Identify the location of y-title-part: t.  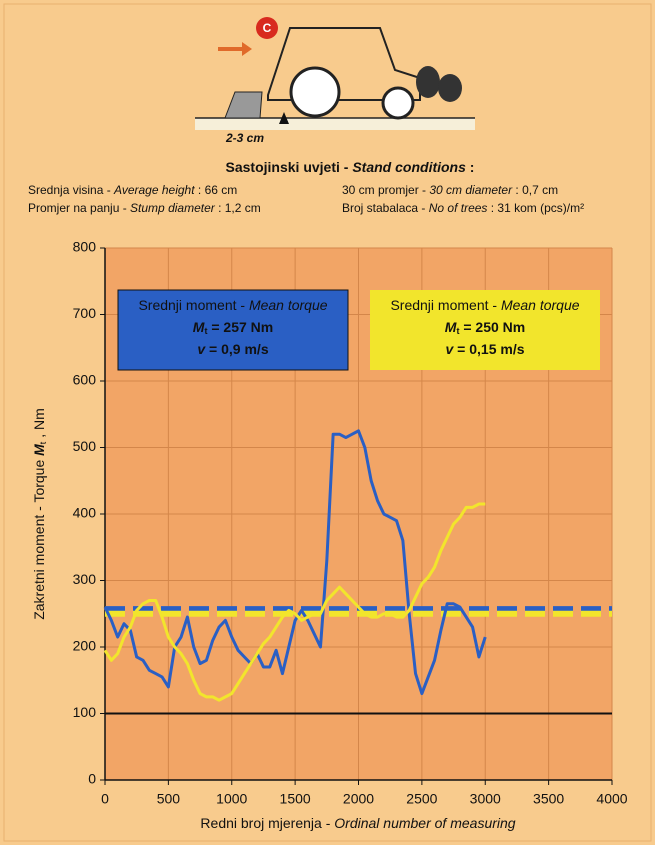
(43, 442).